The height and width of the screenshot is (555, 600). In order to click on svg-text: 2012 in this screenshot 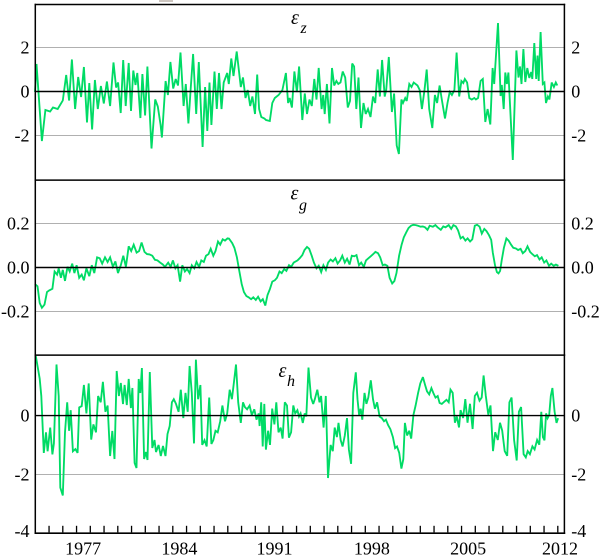, I will do `click(560, 547)`.